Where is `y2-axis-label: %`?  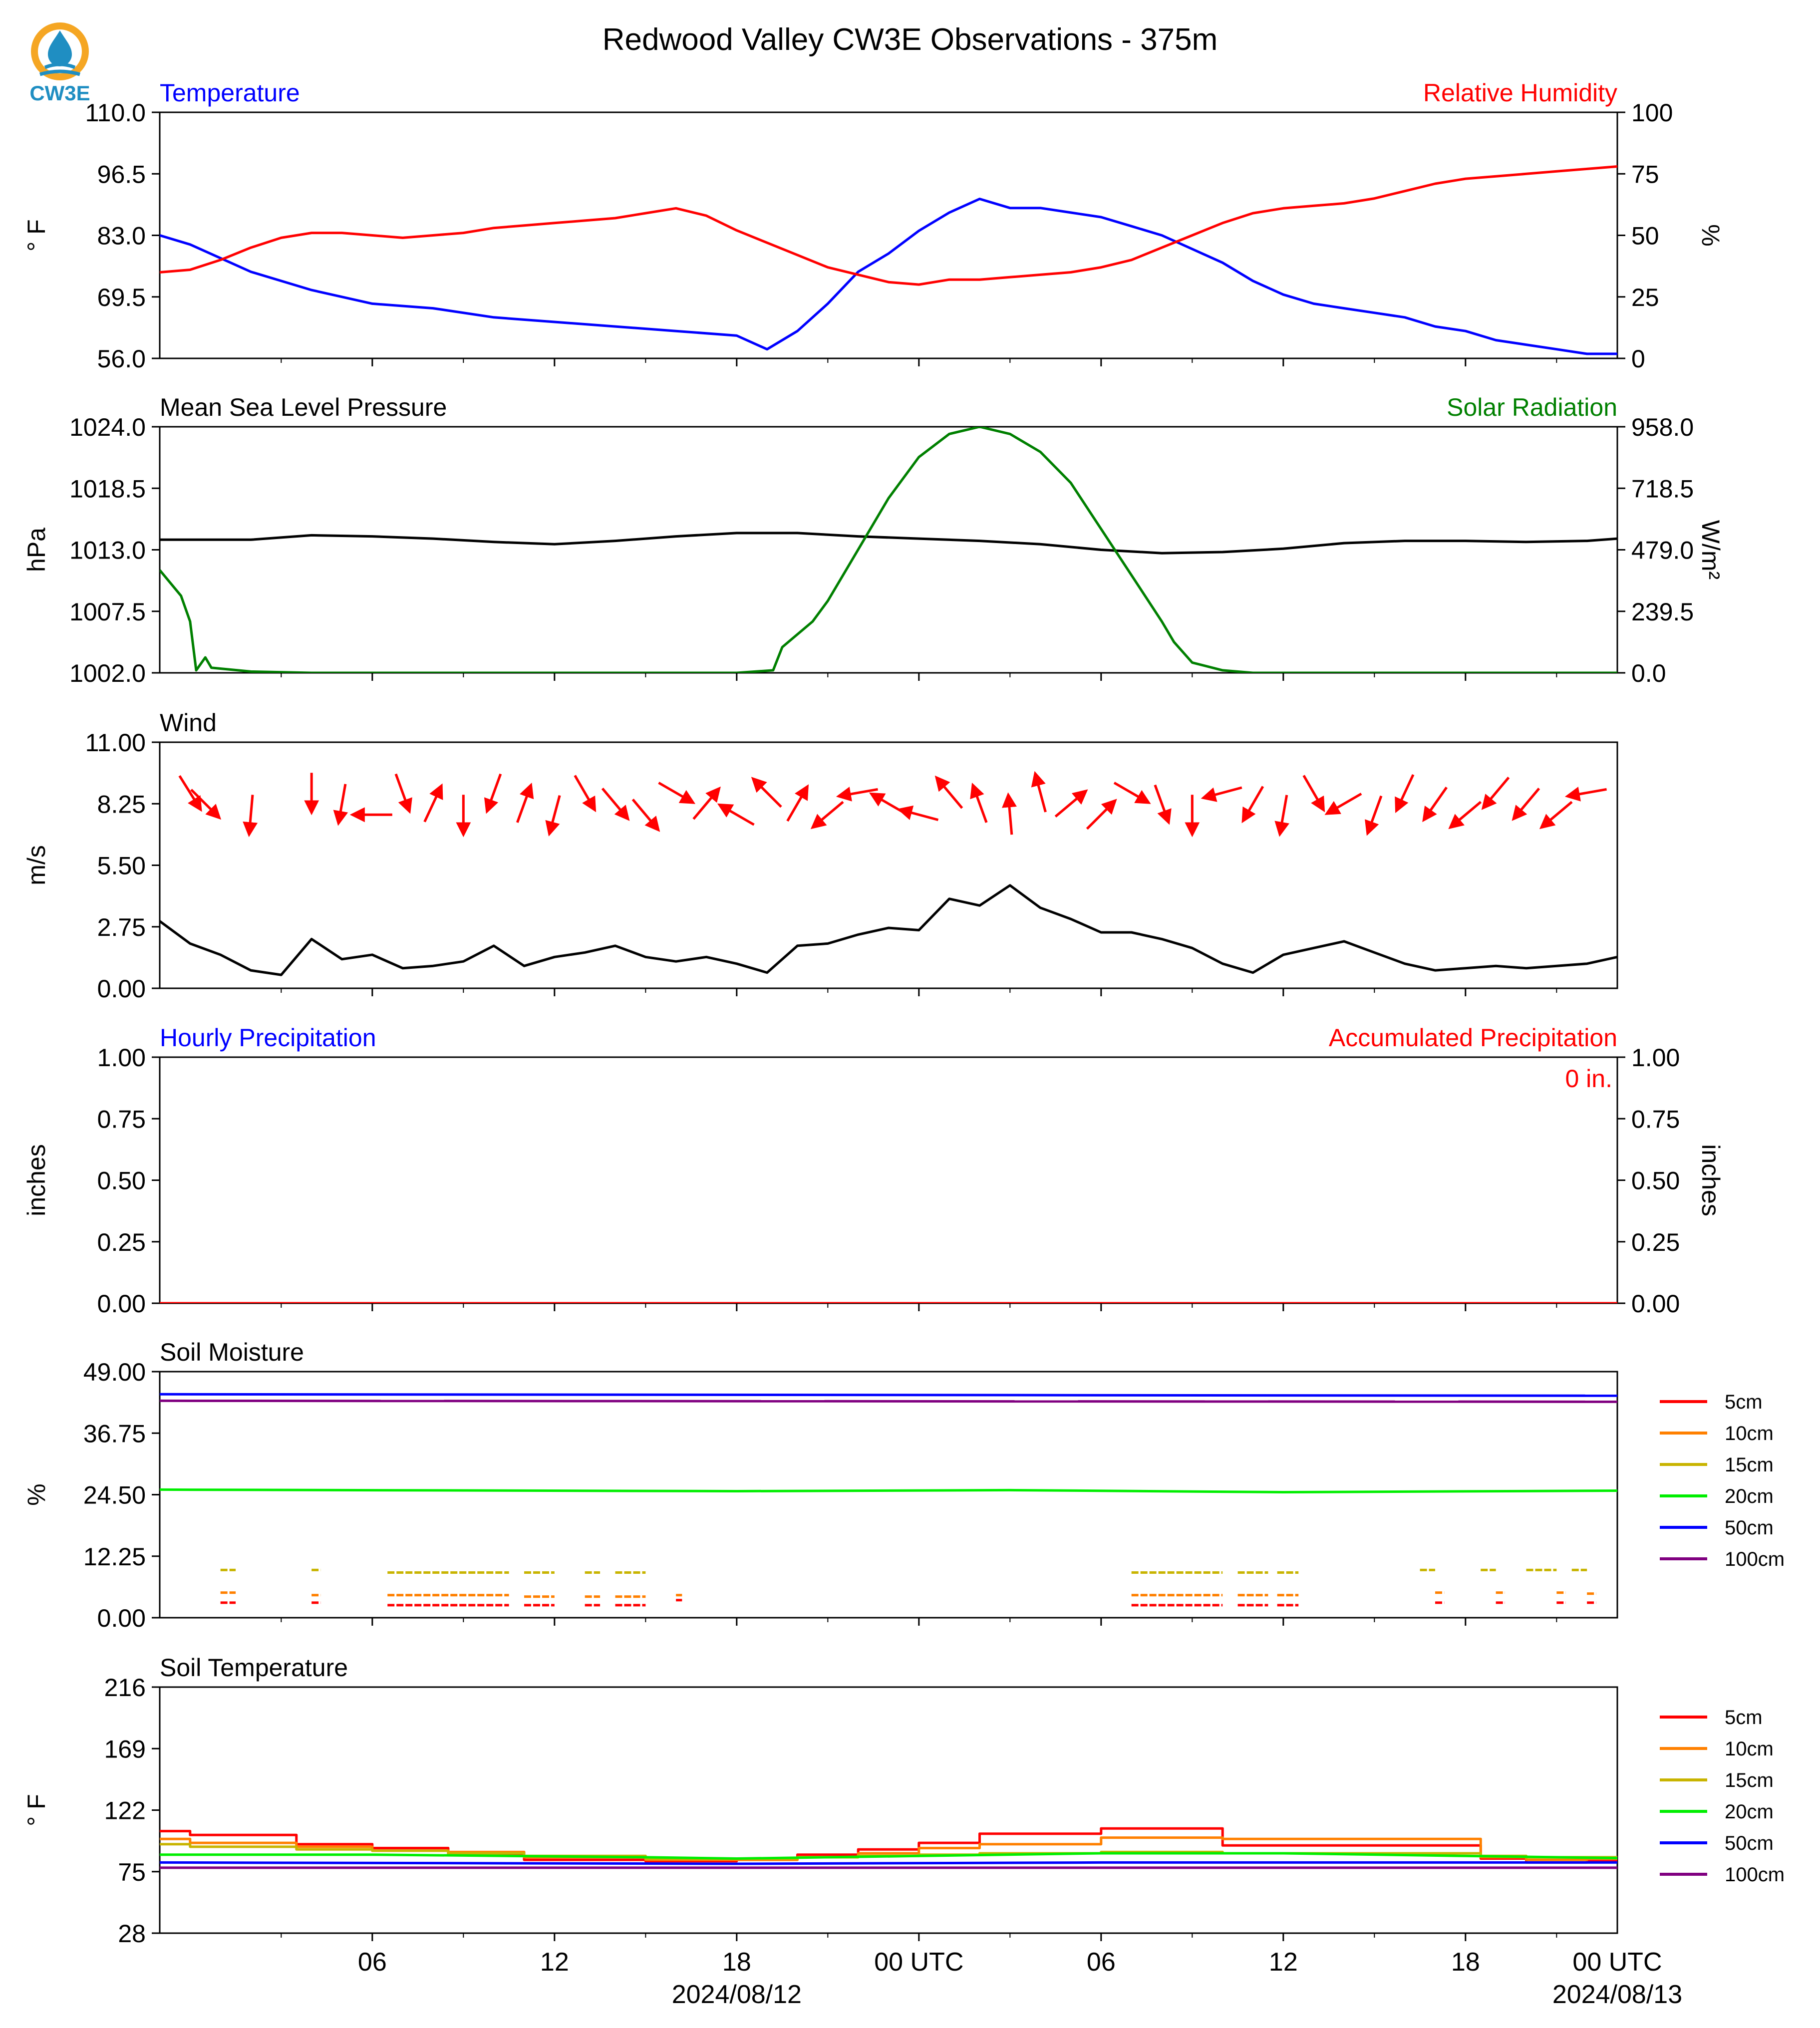
y2-axis-label: % is located at coordinates (1711, 235).